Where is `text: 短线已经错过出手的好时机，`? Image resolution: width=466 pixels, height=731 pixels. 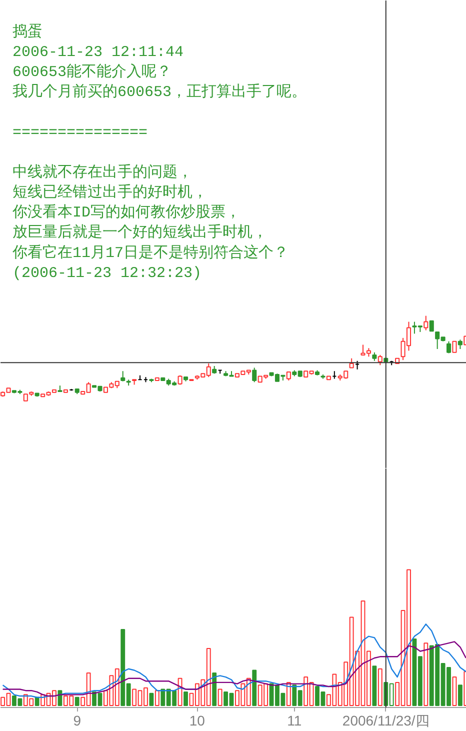 text: 短线已经错过出手的好时机， is located at coordinates (110, 193).